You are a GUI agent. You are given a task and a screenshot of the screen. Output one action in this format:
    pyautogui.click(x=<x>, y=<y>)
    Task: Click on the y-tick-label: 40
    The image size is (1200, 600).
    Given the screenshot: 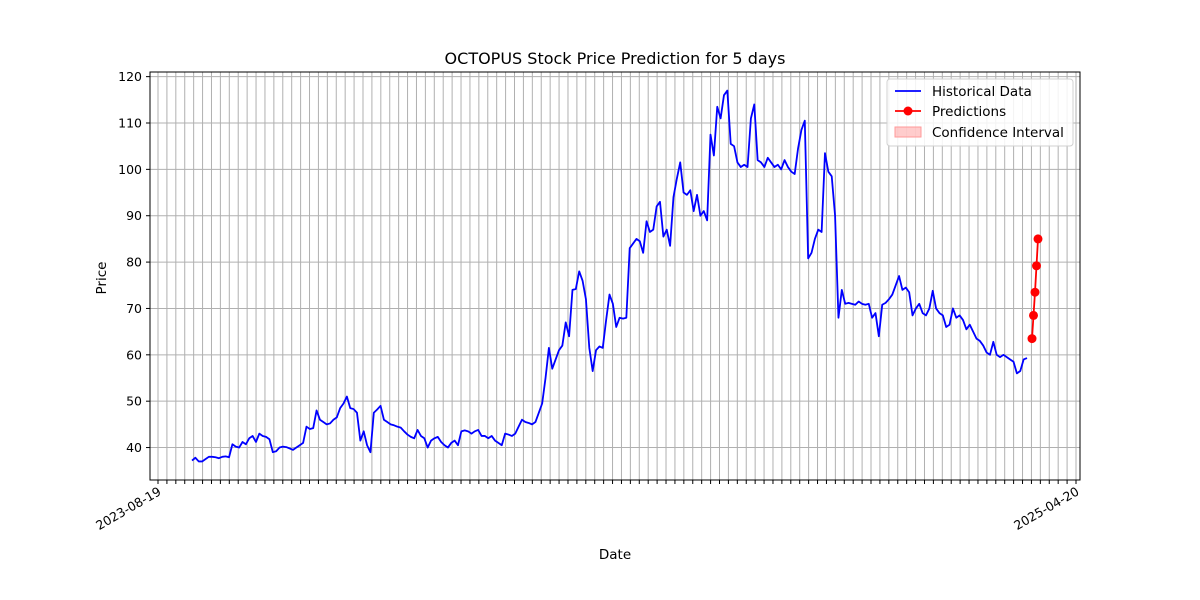 What is the action you would take?
    pyautogui.click(x=134, y=447)
    